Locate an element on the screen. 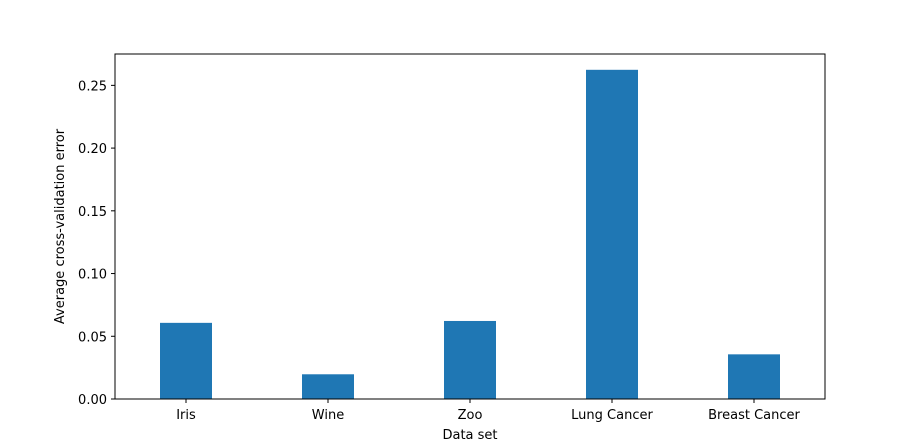 This screenshot has width=917, height=448. y-tick-label: 0.25 is located at coordinates (92, 86).